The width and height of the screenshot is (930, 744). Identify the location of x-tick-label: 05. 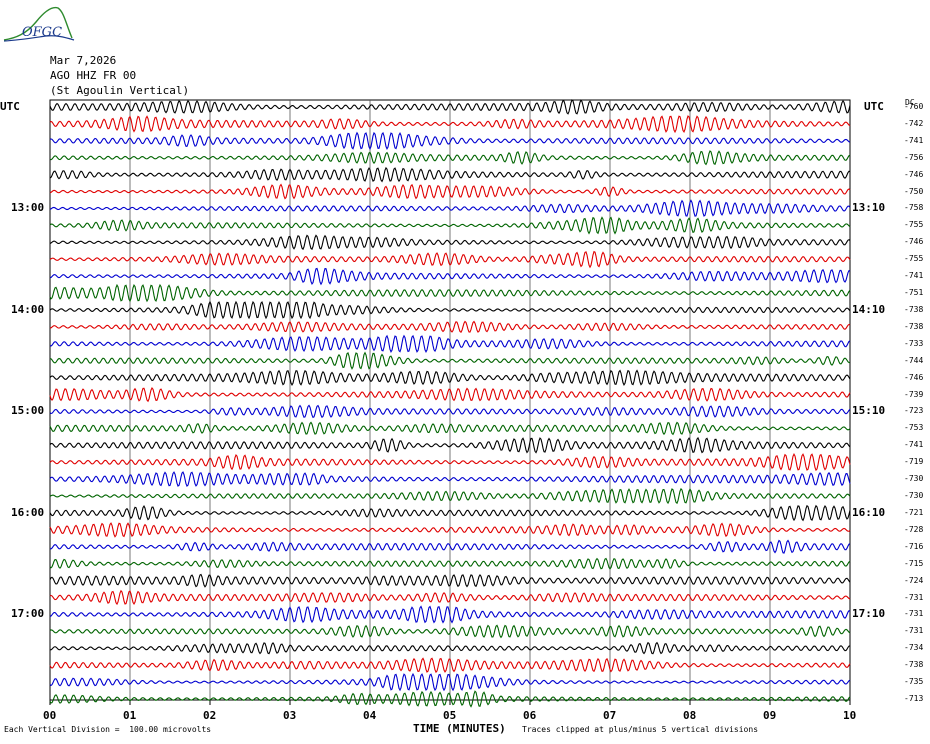
(450, 715).